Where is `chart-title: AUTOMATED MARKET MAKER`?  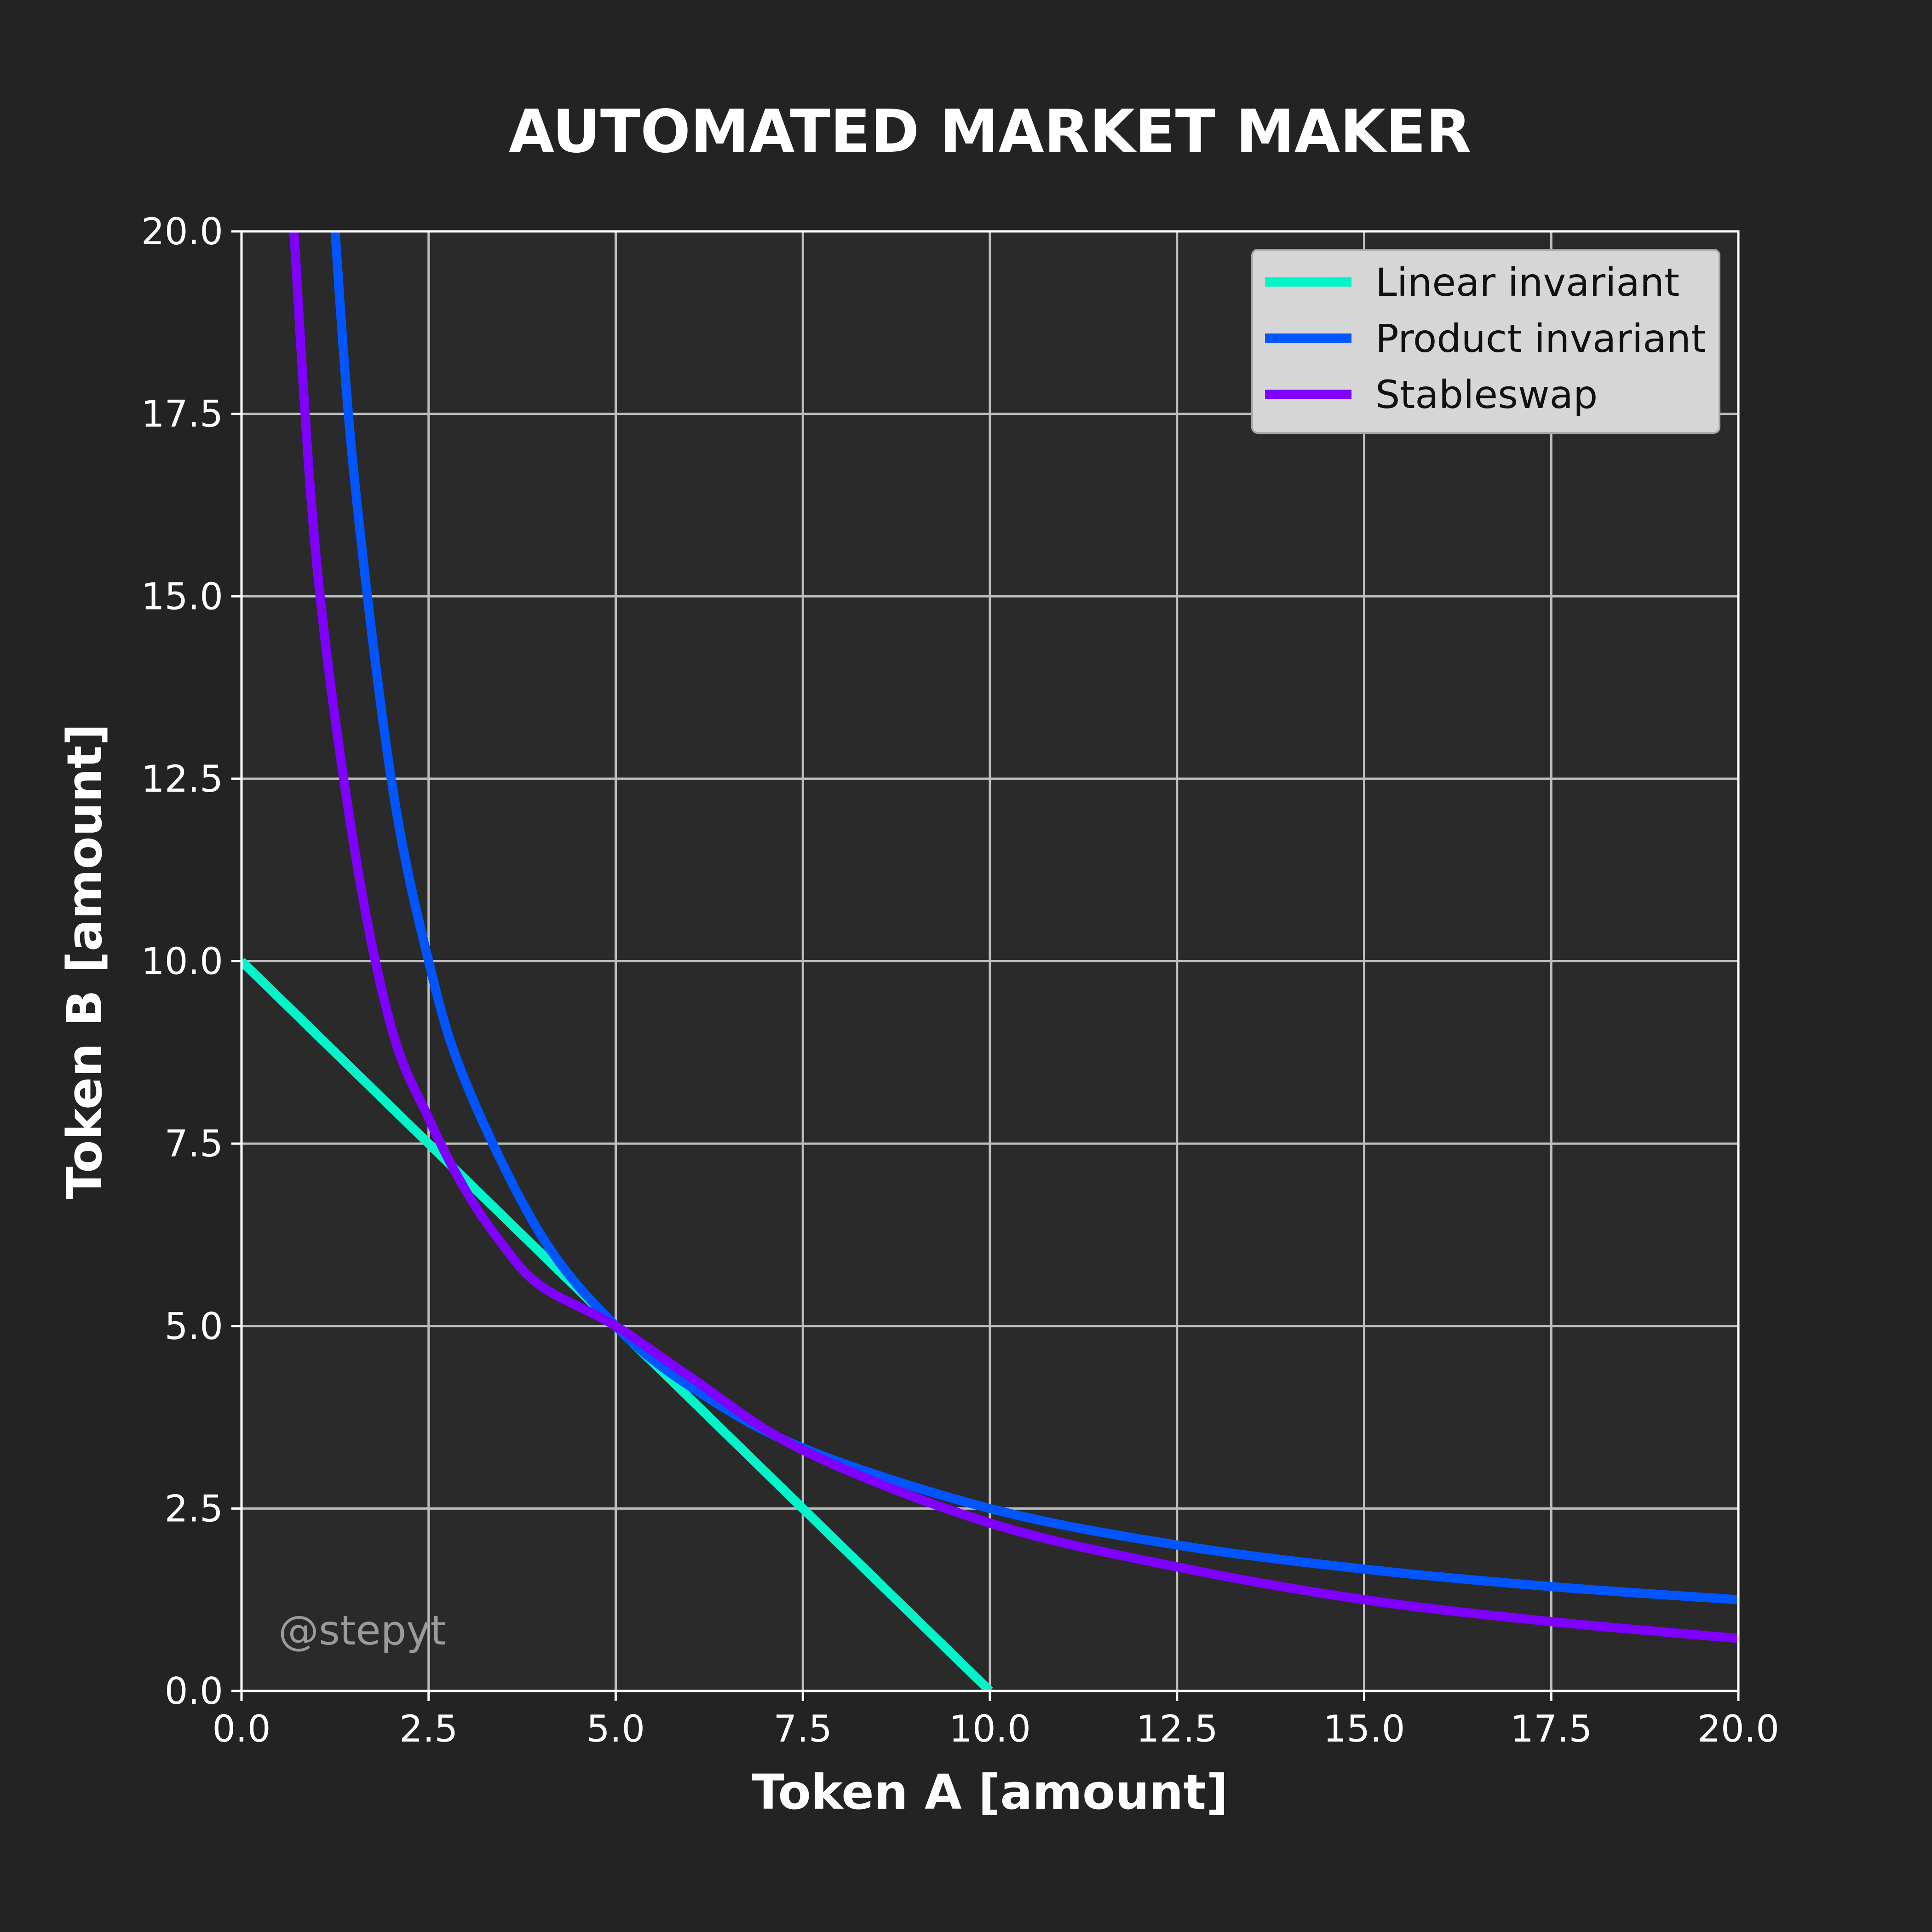 chart-title: AUTOMATED MARKET MAKER is located at coordinates (990, 132).